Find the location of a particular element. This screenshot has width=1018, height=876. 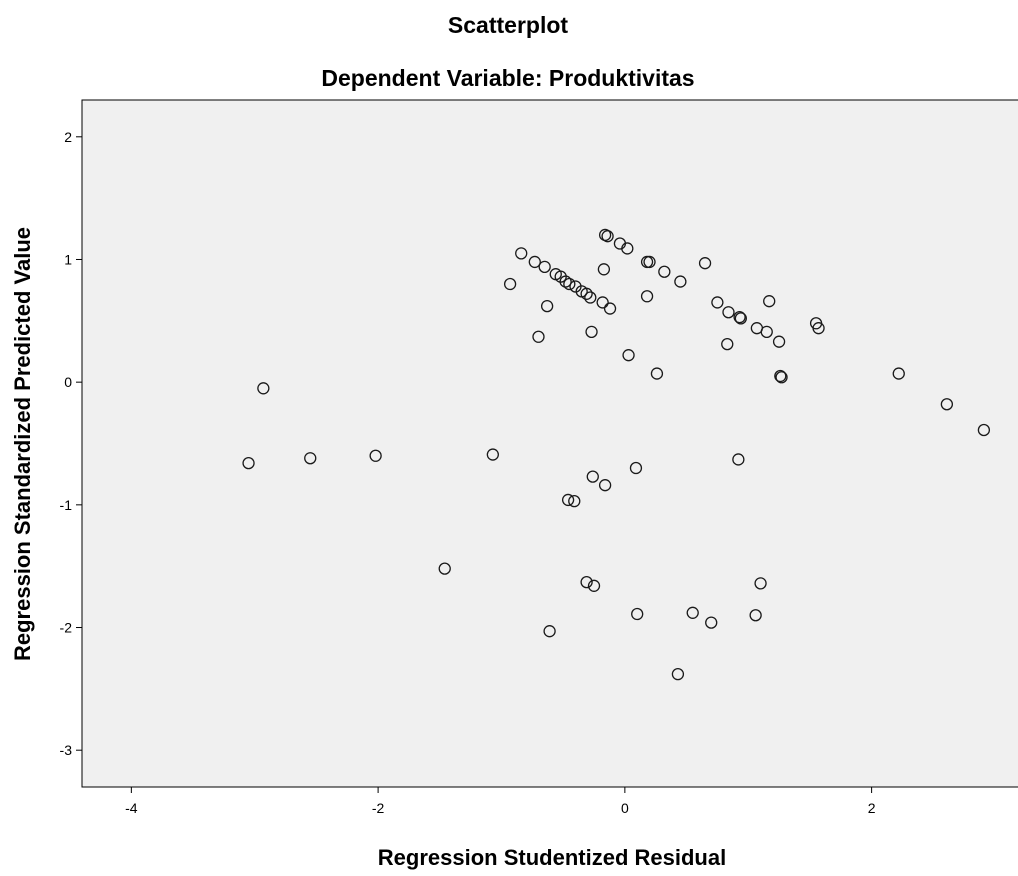

y-axis-label: Regression Standardized Predicted Value is located at coordinates (22, 444).